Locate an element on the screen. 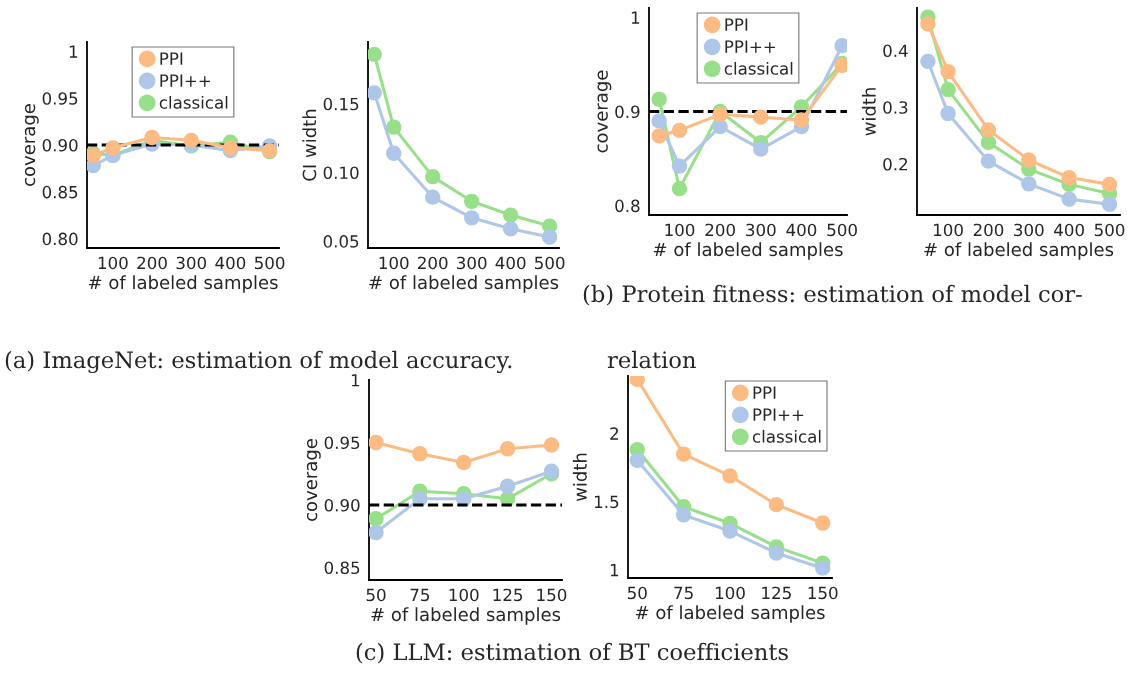 The height and width of the screenshot is (679, 1143). y-tick-label: 1.5 is located at coordinates (606, 502).